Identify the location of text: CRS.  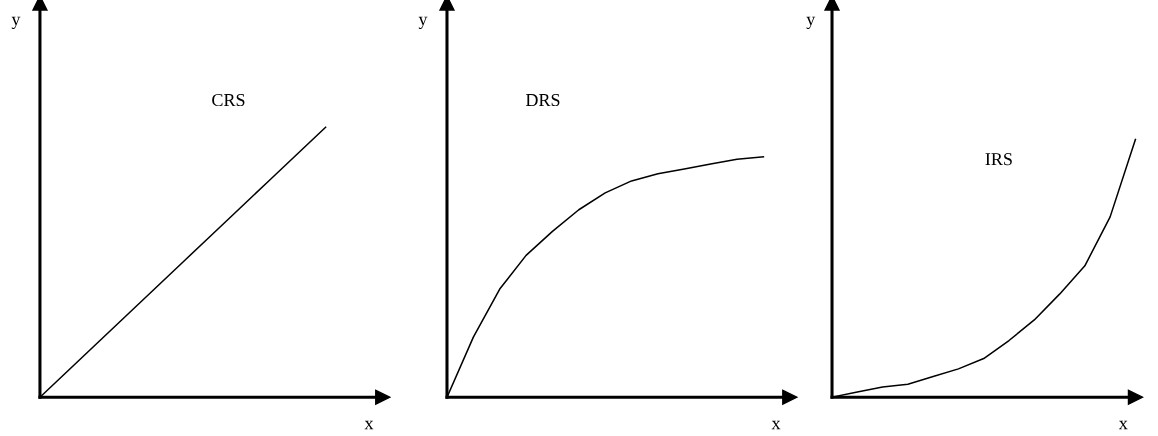
(228, 100).